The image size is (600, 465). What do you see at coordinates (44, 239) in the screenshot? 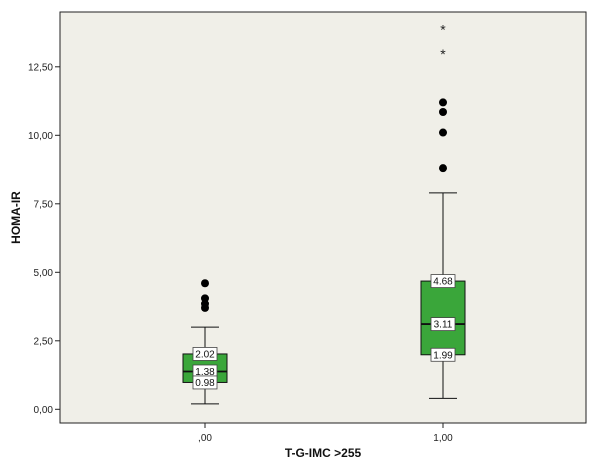
I see `y-axis: 0,00 2,50 5,00 7,50 10,00 12,50` at bounding box center [44, 239].